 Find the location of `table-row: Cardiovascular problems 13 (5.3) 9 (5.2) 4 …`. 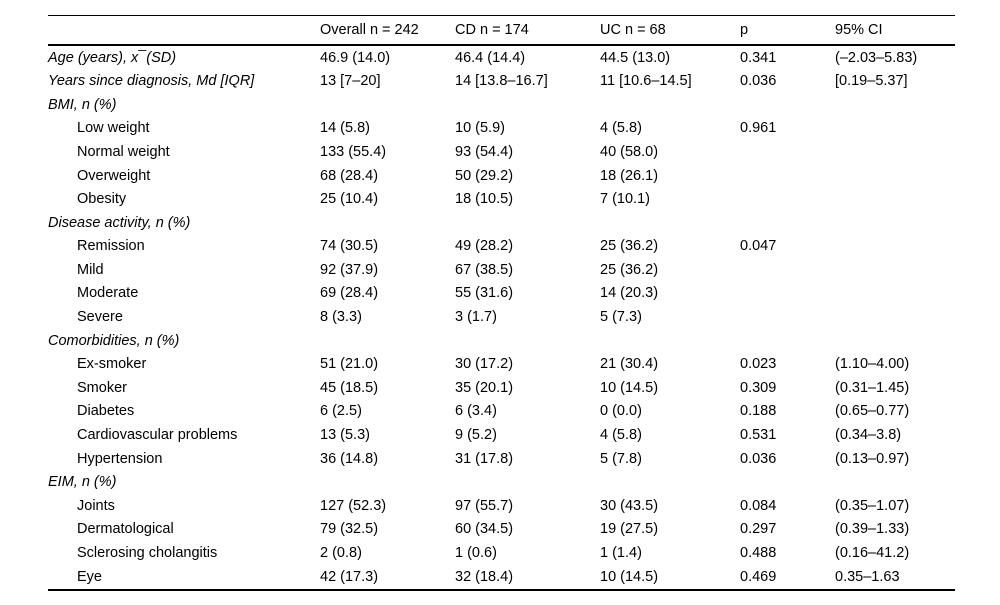

table-row: Cardiovascular problems 13 (5.3) 9 (5.2) 4 … is located at coordinates (501, 436).